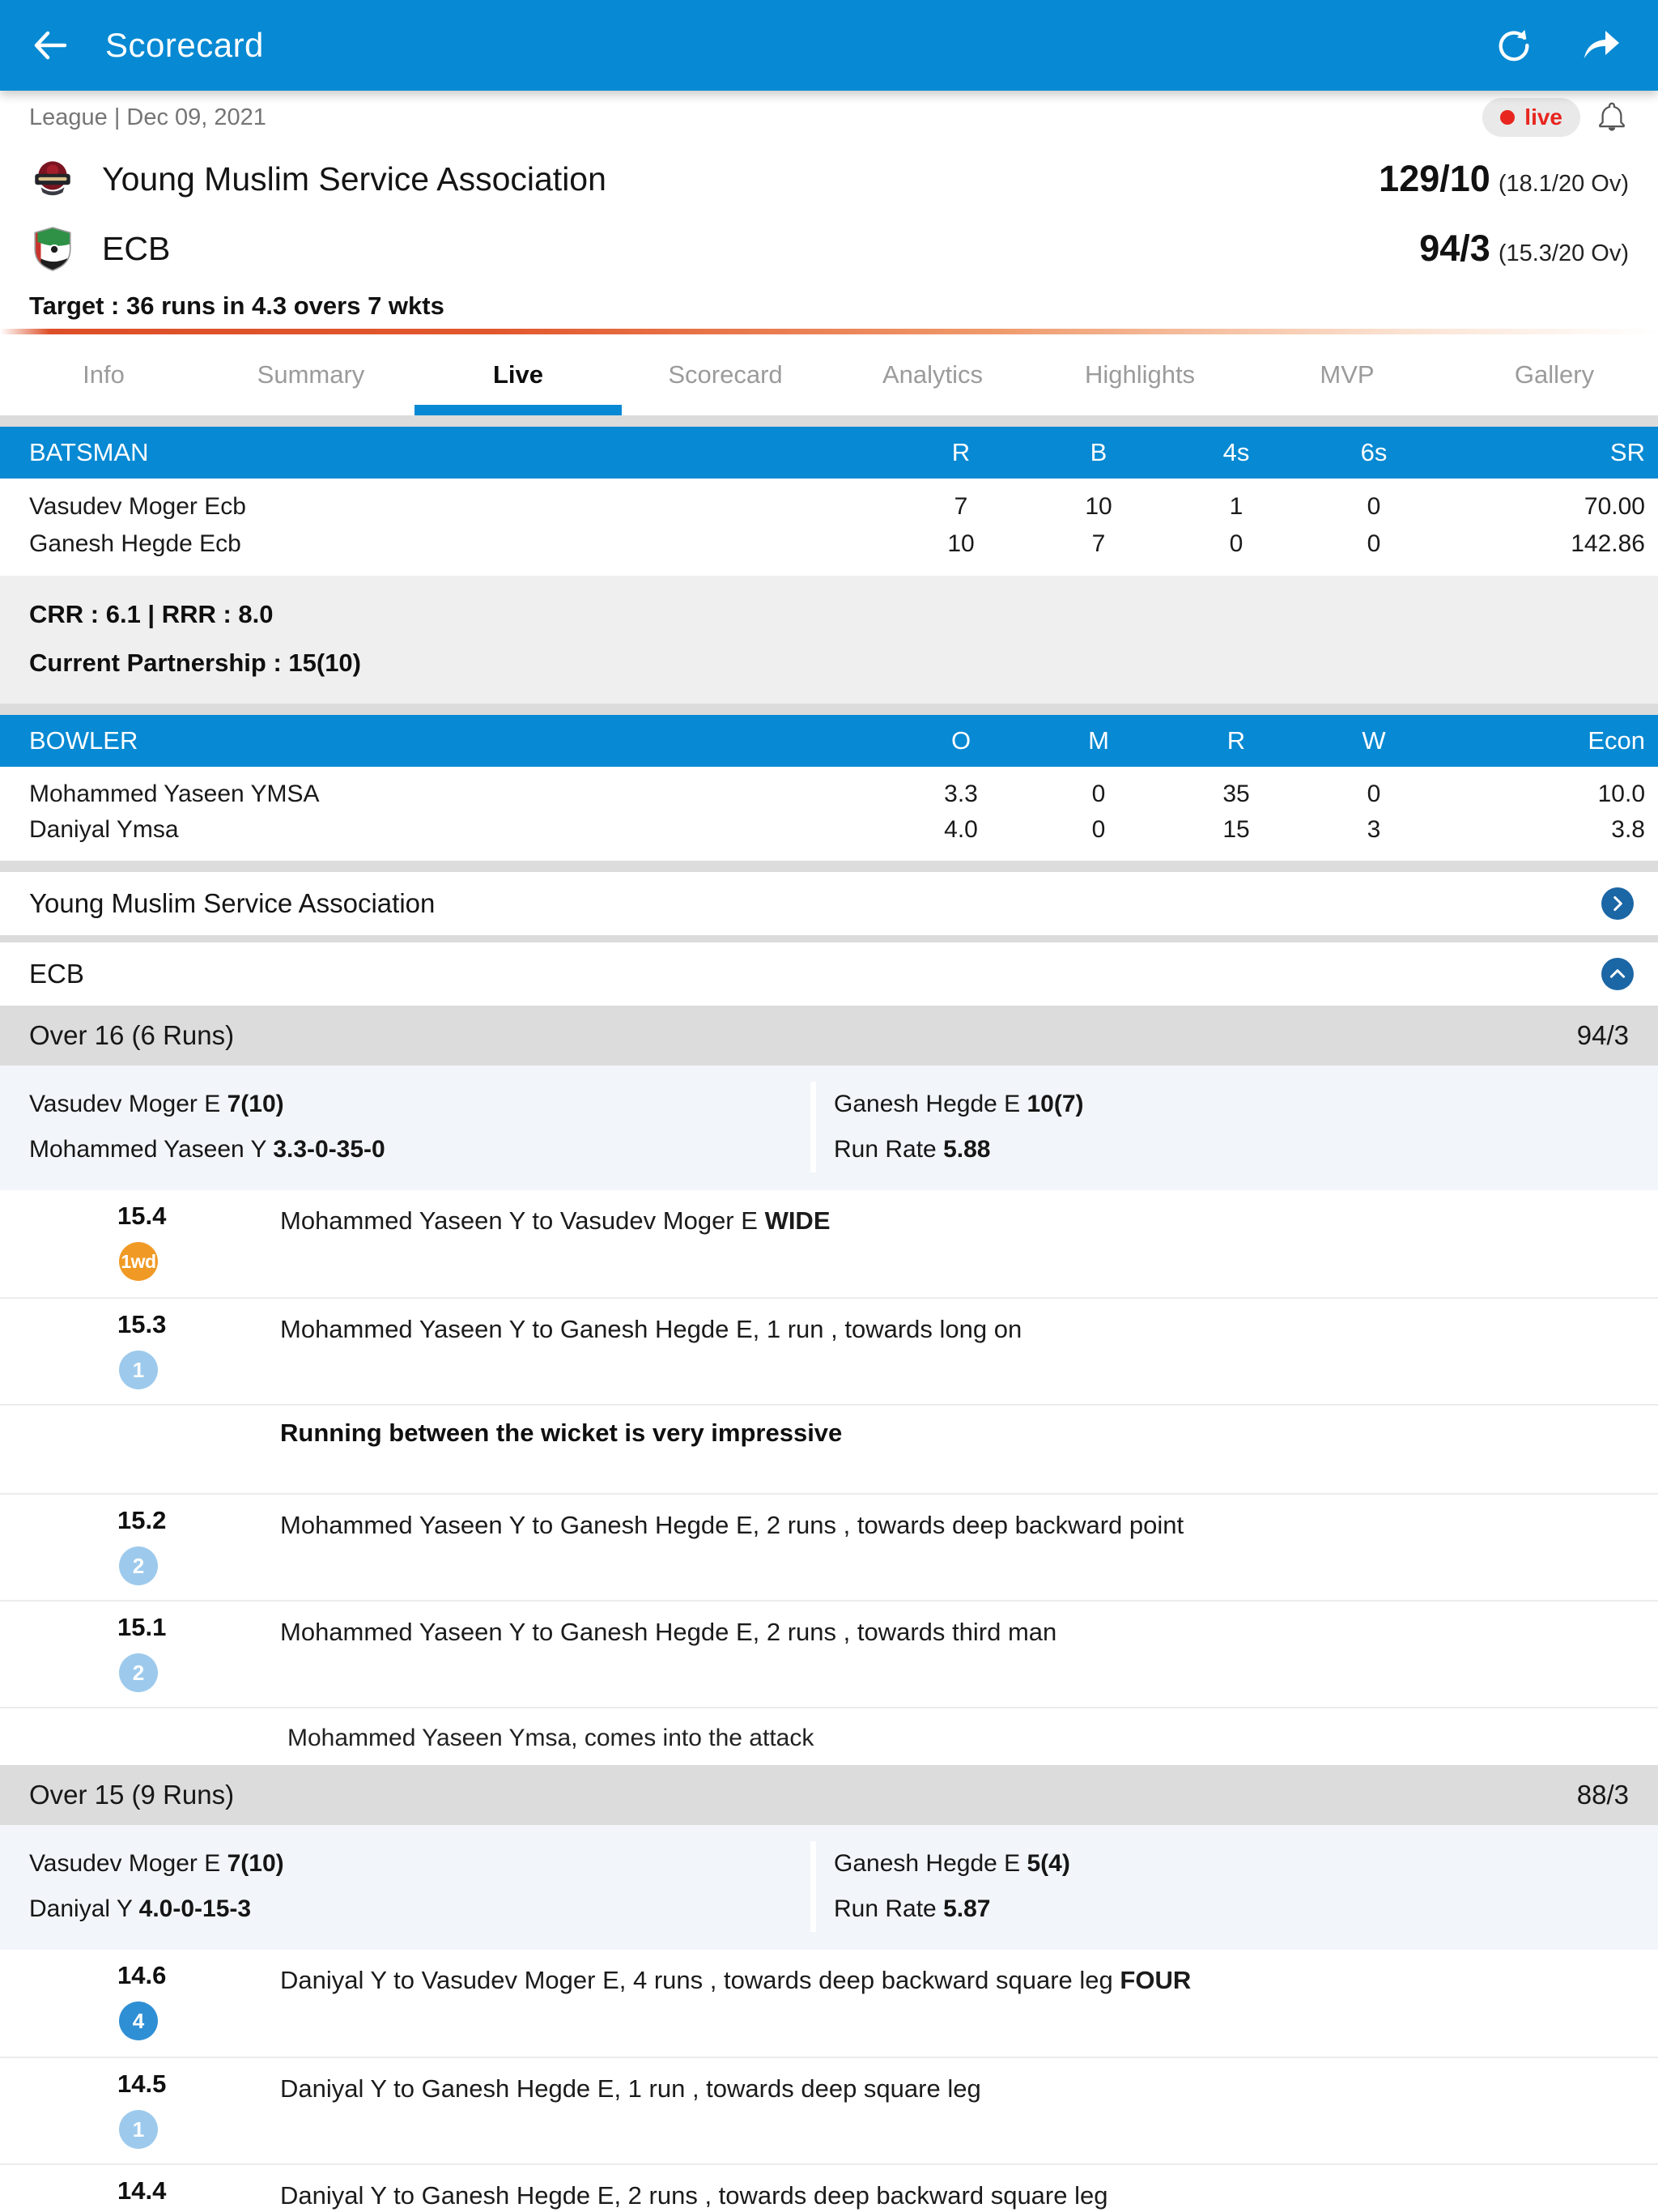  What do you see at coordinates (829, 506) in the screenshot?
I see `batsman-row: Vasudev Moger Ecb 7 10 1 0 70.00` at bounding box center [829, 506].